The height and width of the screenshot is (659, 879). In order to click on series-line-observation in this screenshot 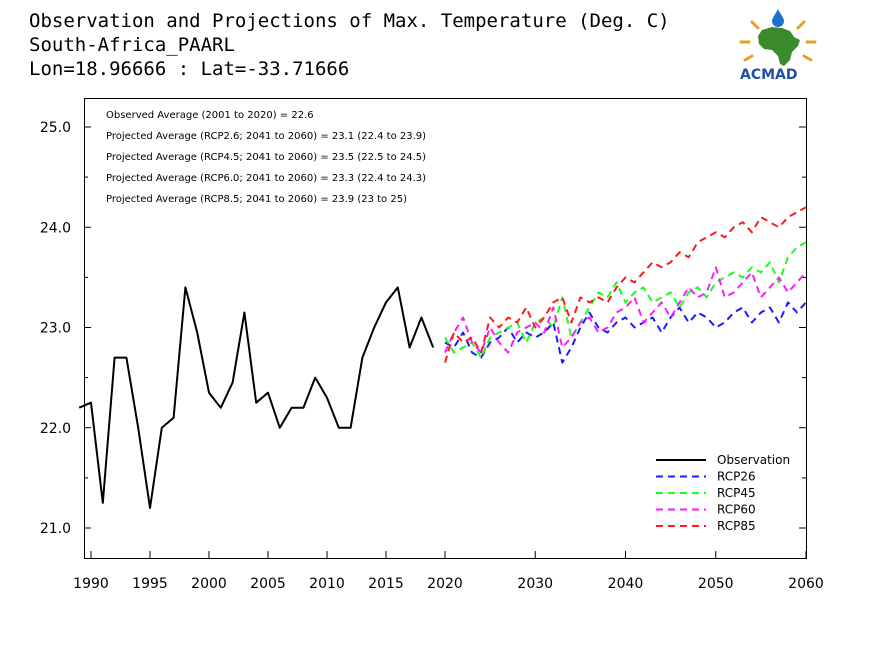, I will do `click(256, 397)`.